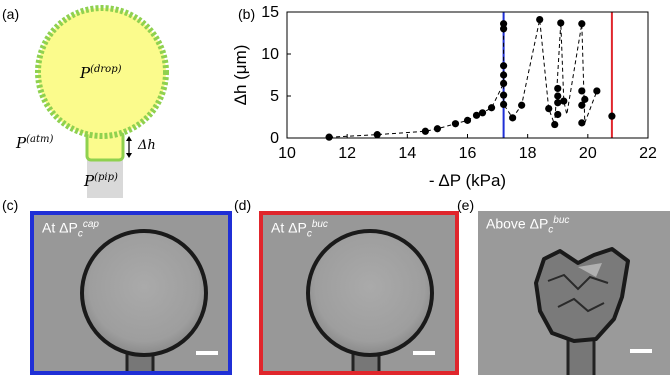 The width and height of the screenshot is (670, 375). I want to click on x-tick-label: 12, so click(347, 153).